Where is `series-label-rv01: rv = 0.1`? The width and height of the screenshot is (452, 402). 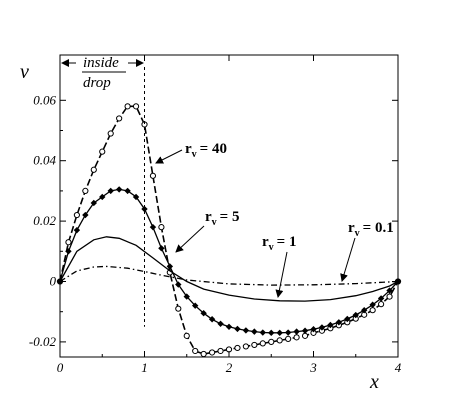
series-label-rv01: rv = 0.1 is located at coordinates (371, 229).